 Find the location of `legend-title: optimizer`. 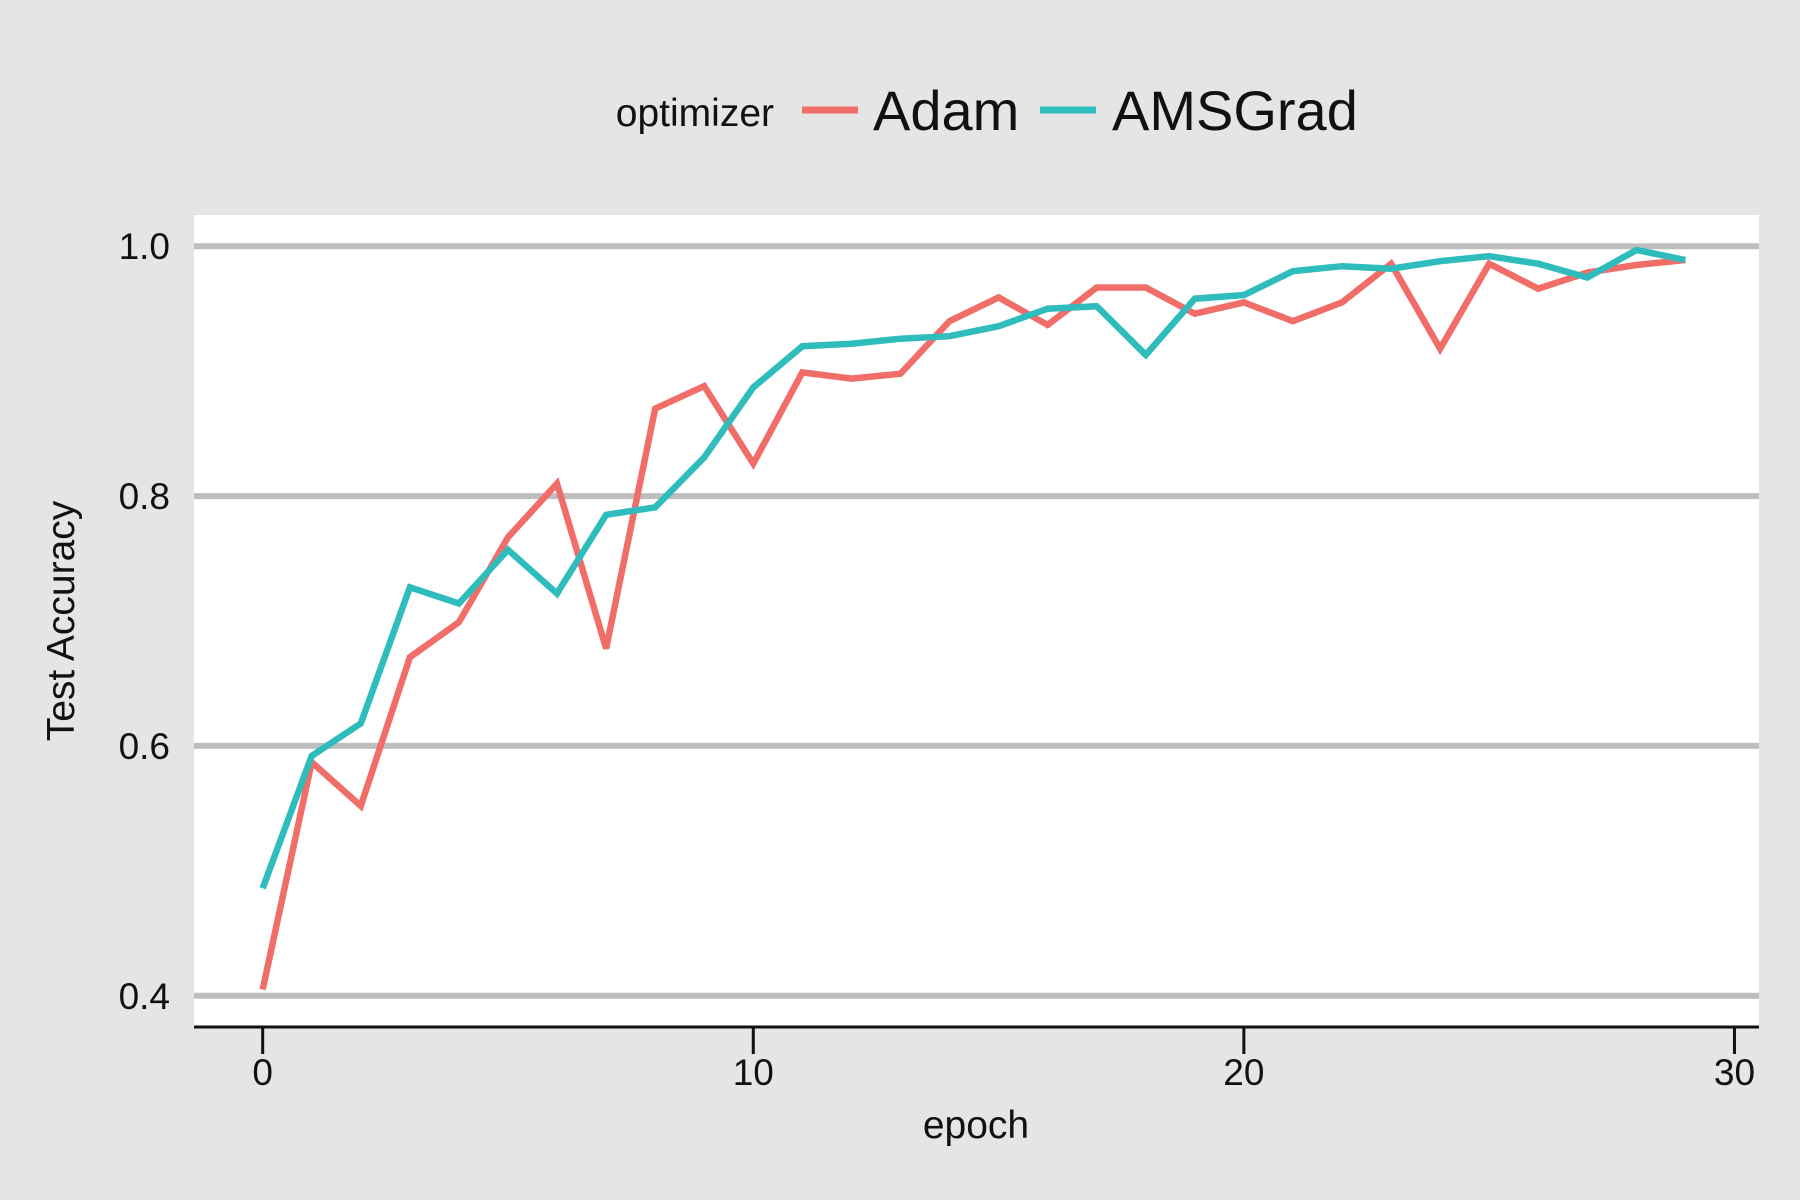

legend-title: optimizer is located at coordinates (695, 113).